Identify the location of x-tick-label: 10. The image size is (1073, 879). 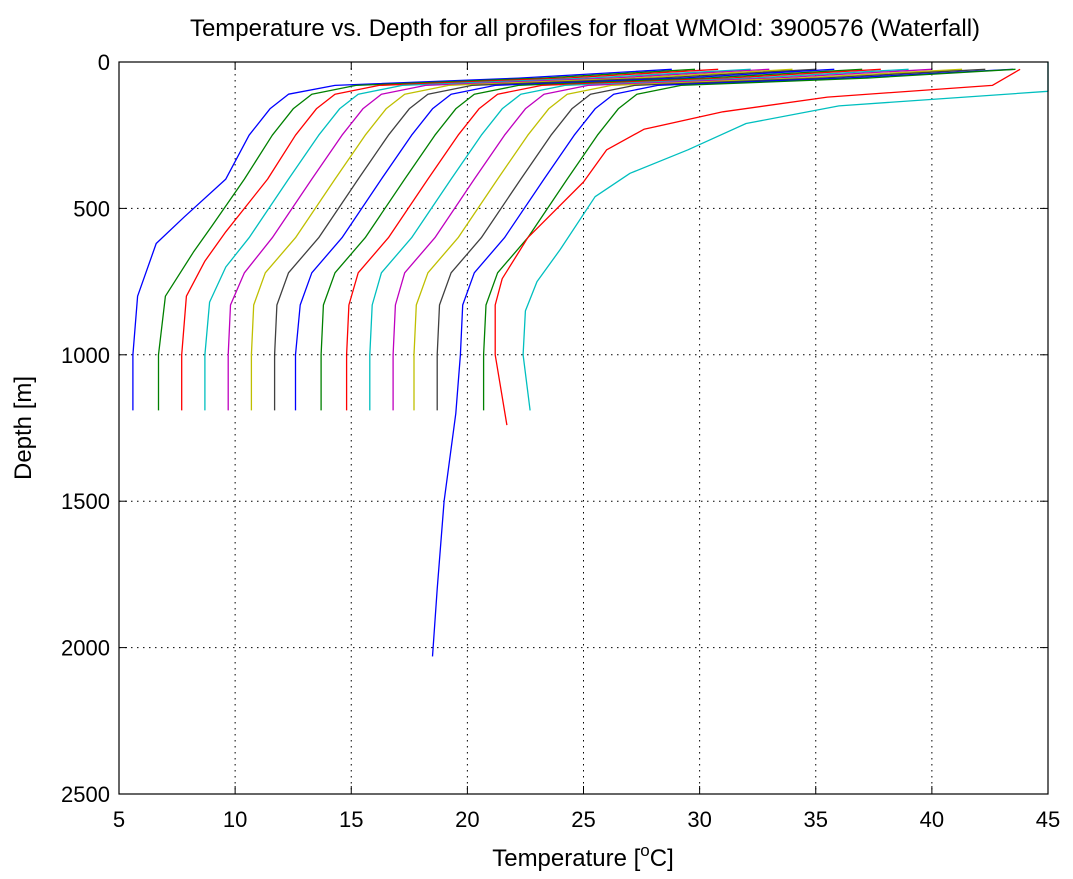
(235, 819).